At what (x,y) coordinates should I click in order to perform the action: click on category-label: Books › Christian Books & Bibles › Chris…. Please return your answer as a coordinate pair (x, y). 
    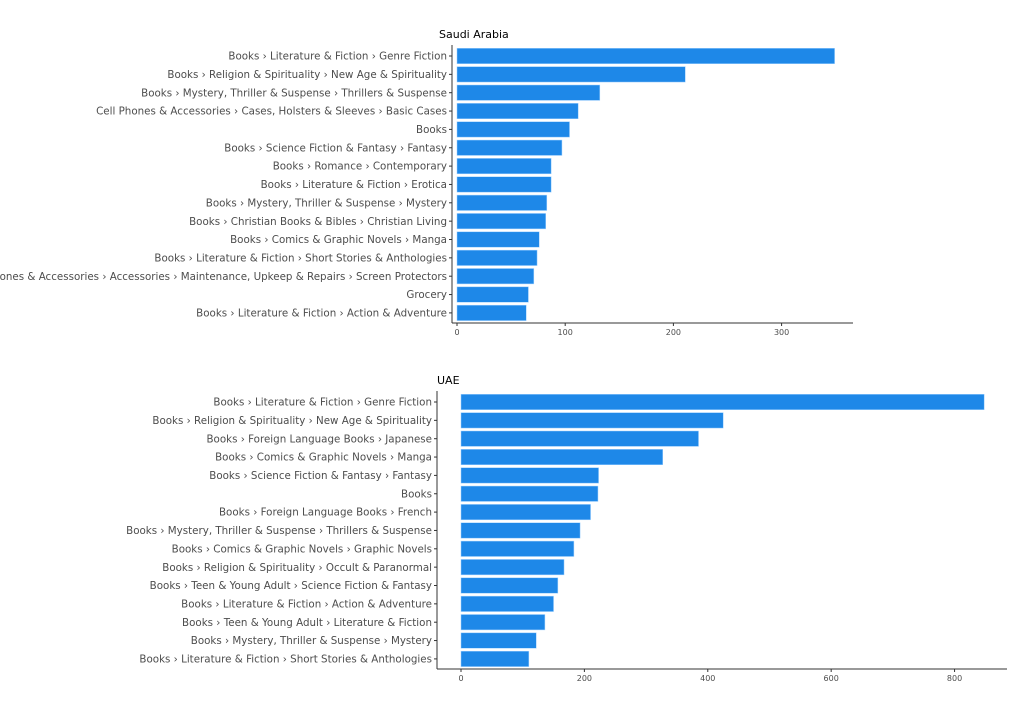
    Looking at the image, I should click on (318, 222).